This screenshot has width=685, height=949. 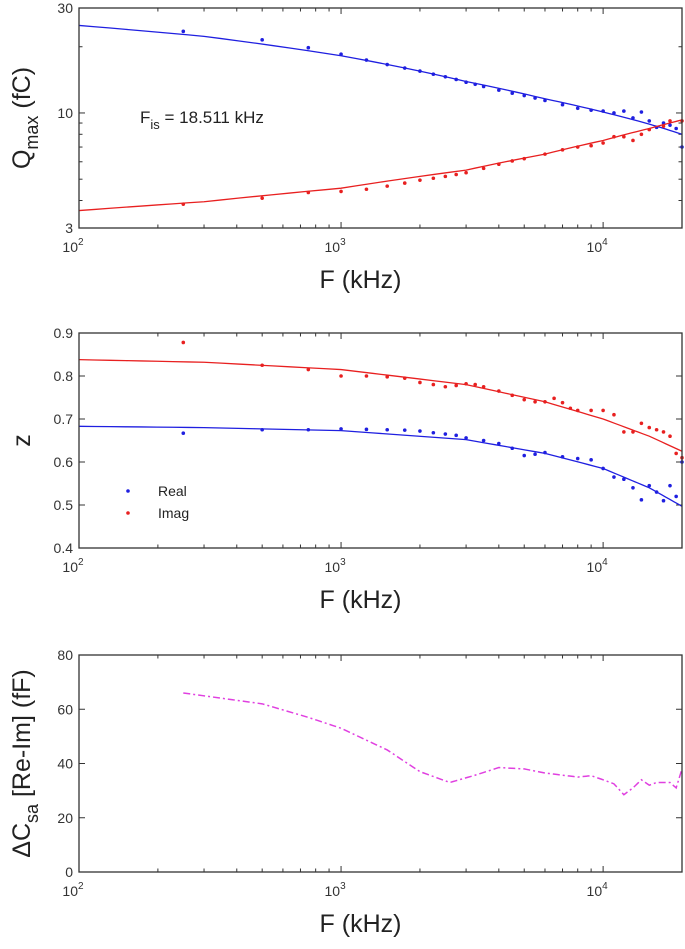 I want to click on annotation-value: = 18.511 kHz, so click(x=212, y=117).